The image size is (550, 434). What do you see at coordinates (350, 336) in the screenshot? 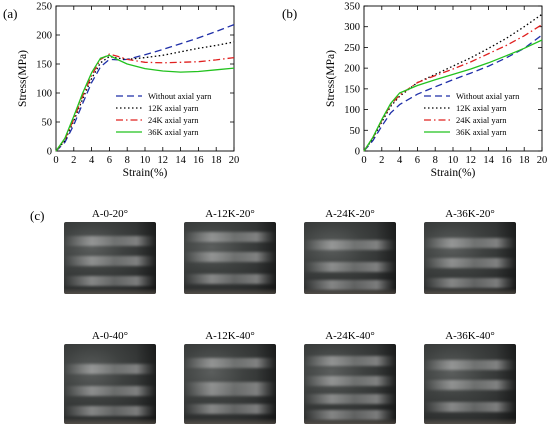
I see `sample-caption: A-24K-40°` at bounding box center [350, 336].